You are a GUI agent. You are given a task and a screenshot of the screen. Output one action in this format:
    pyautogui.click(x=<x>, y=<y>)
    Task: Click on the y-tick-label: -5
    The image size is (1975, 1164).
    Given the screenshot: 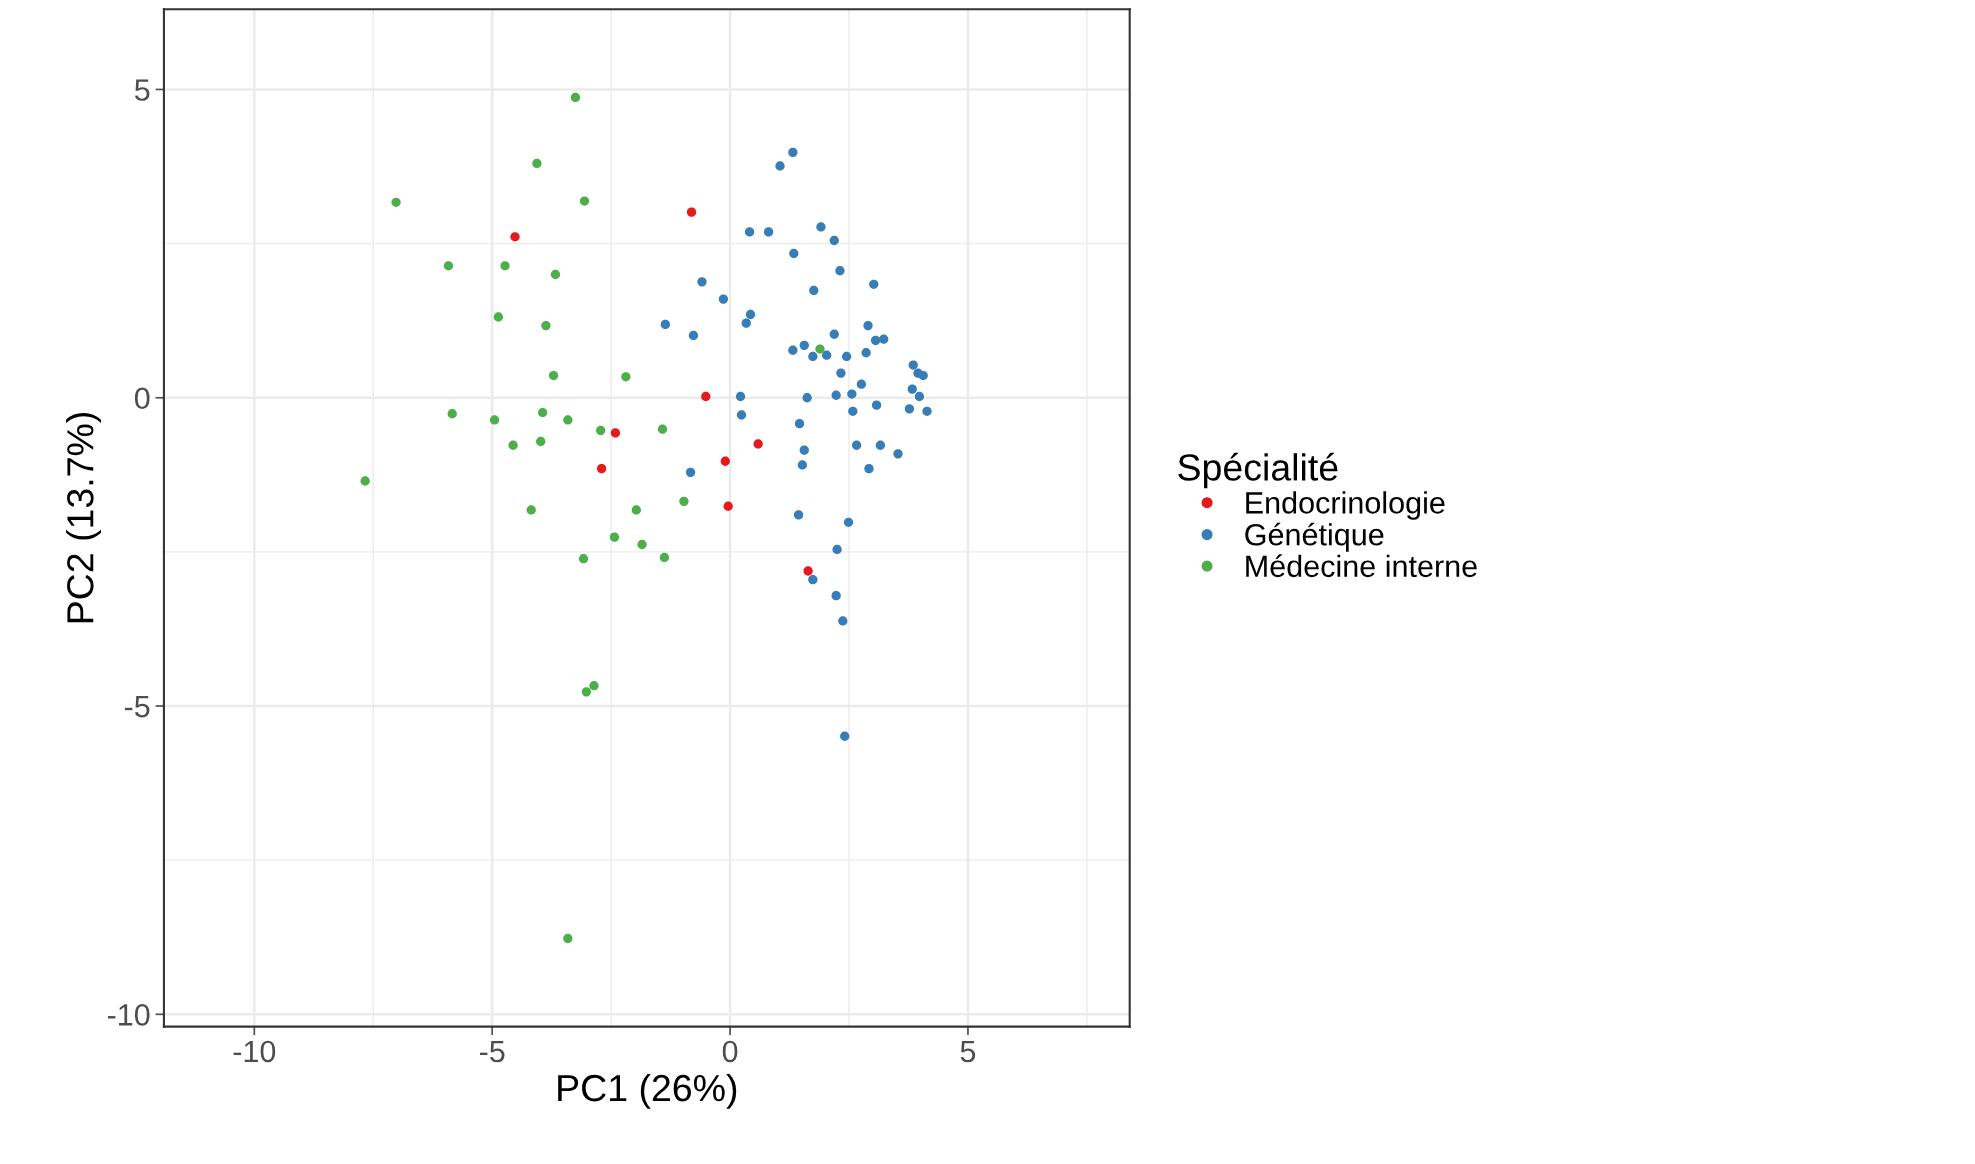 What is the action you would take?
    pyautogui.click(x=137, y=707)
    